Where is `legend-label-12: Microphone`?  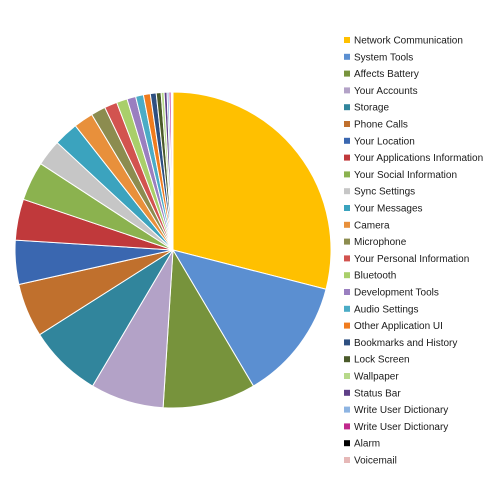 legend-label-12: Microphone is located at coordinates (380, 242).